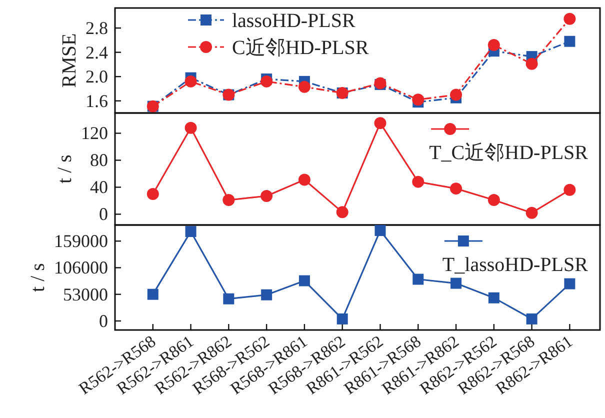 The width and height of the screenshot is (605, 418). Describe the element at coordinates (97, 28) in the screenshot. I see `y-tick-label: 2.8` at that location.